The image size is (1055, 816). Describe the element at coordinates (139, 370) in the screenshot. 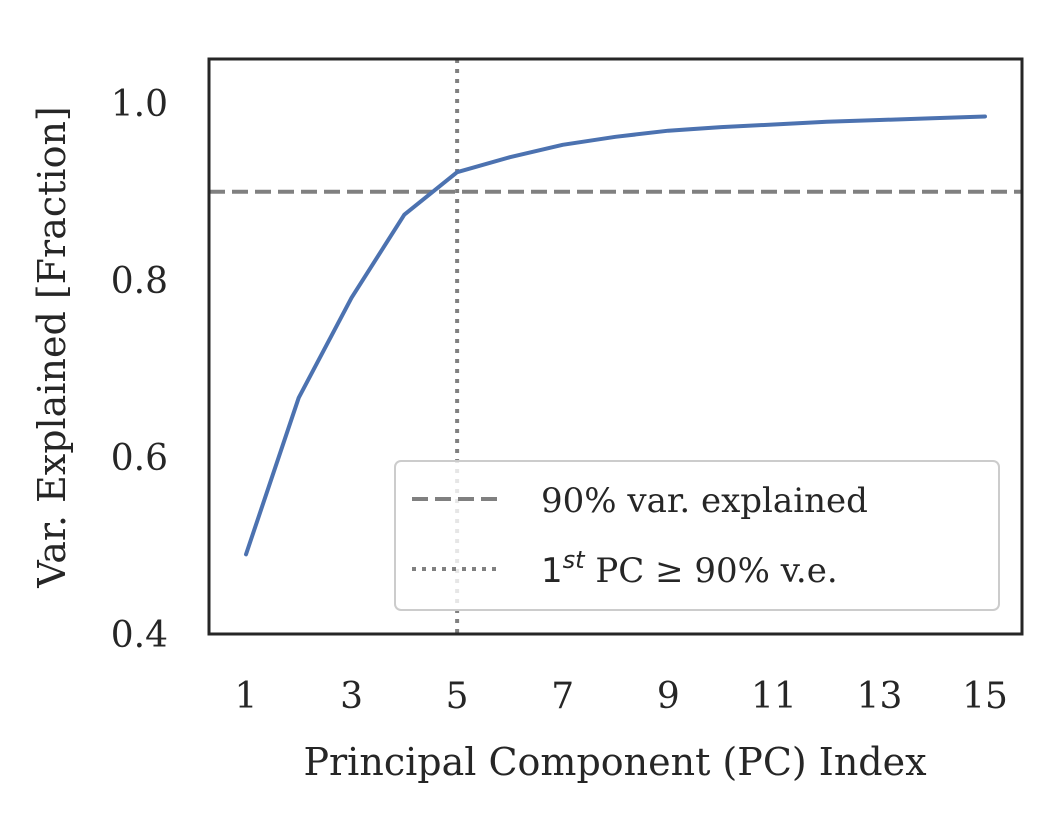

I see `y-axis-ticks: 0.4 0.6 0.8 1.0` at that location.